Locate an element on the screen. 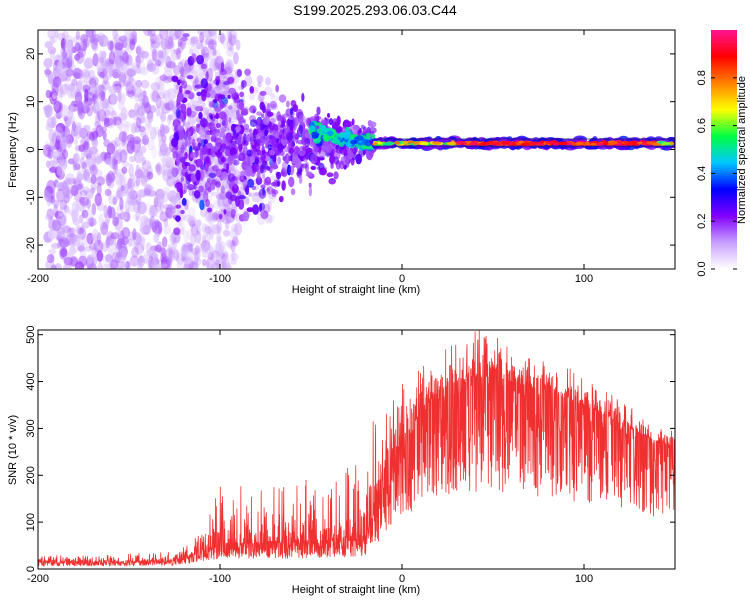  spectrogram-x-tick-label: 100 is located at coordinates (584, 279).